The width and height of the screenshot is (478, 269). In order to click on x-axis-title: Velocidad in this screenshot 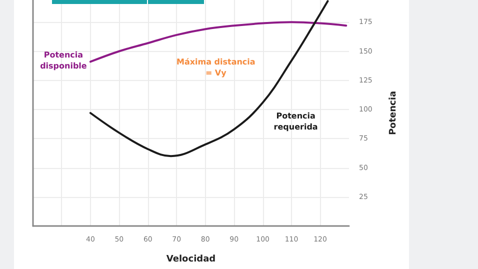, I will do `click(191, 259)`.